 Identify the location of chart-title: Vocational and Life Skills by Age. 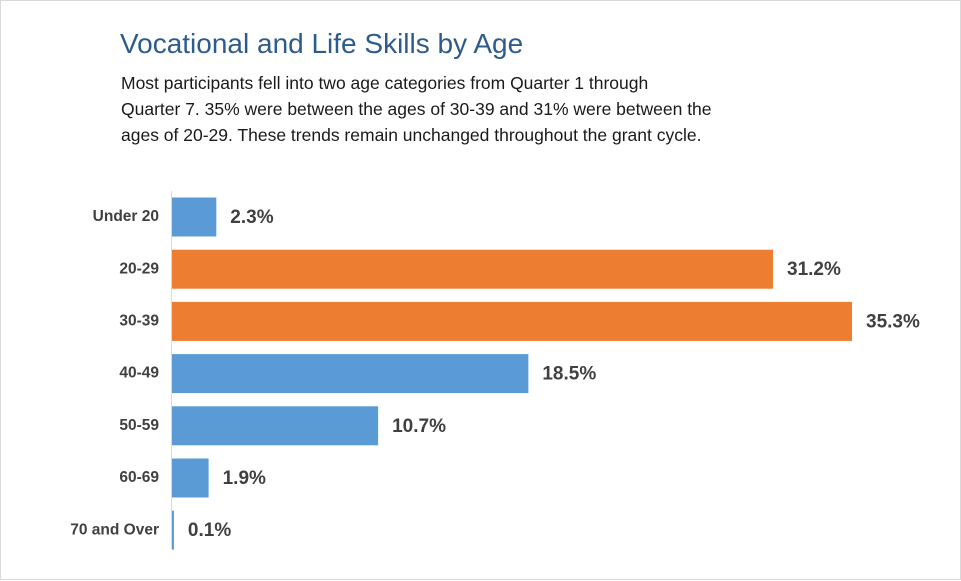
(322, 43).